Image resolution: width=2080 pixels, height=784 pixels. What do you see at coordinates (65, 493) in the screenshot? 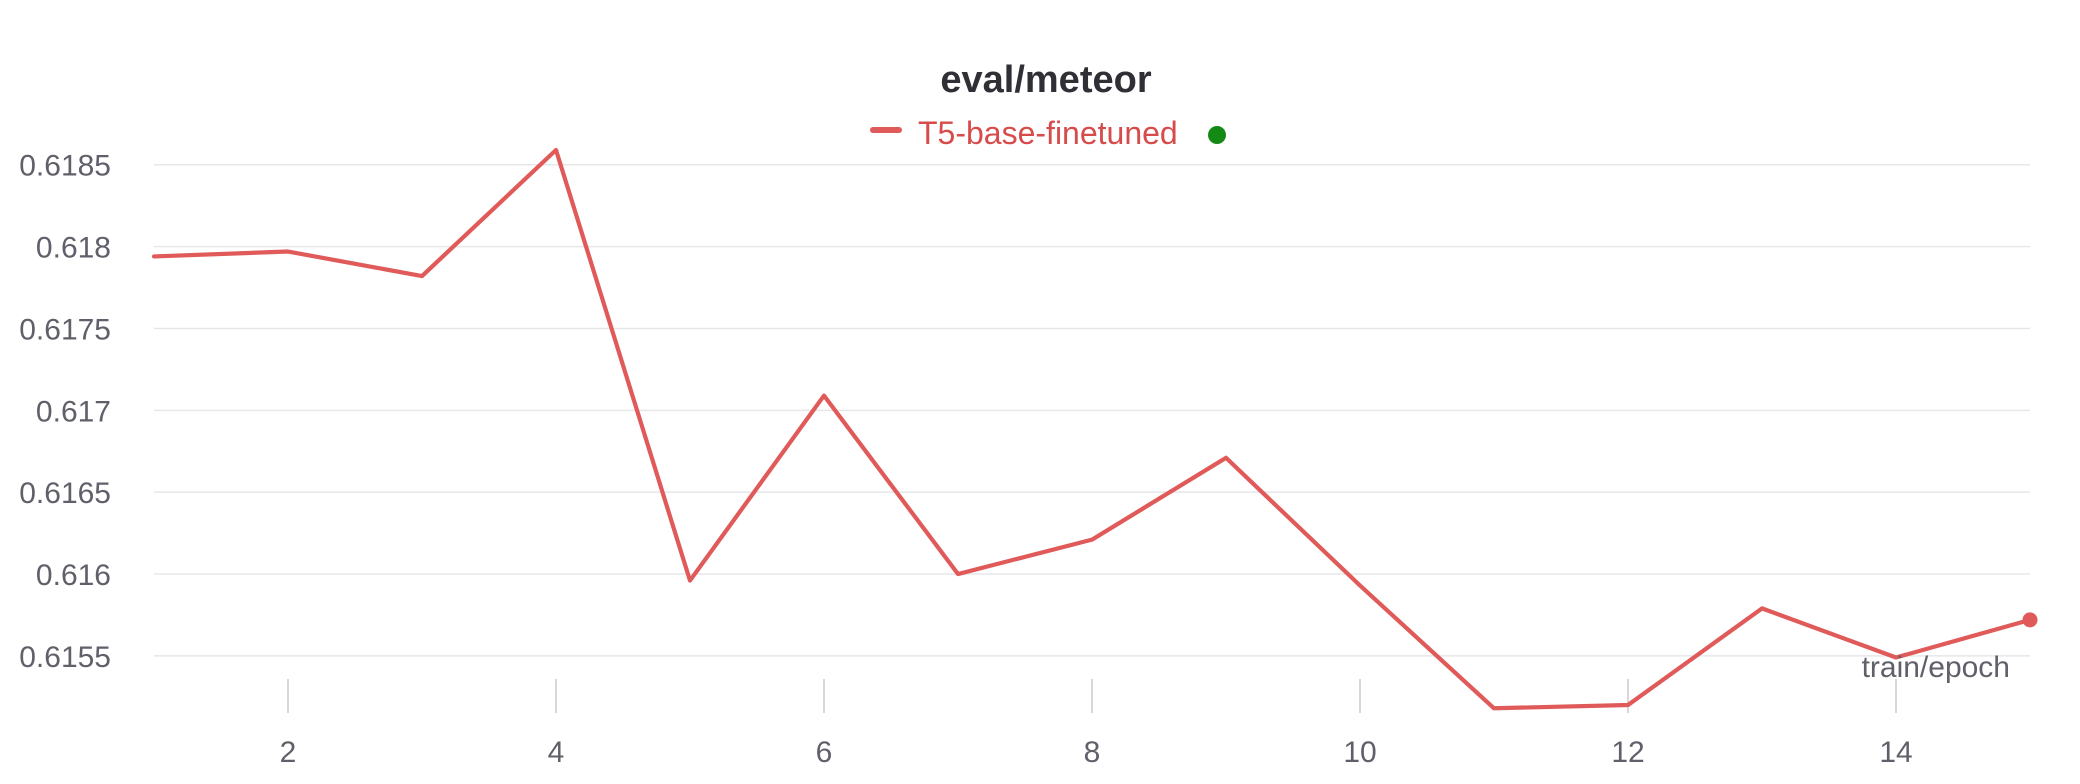
I see `y-tick-label: 0.6165` at bounding box center [65, 493].